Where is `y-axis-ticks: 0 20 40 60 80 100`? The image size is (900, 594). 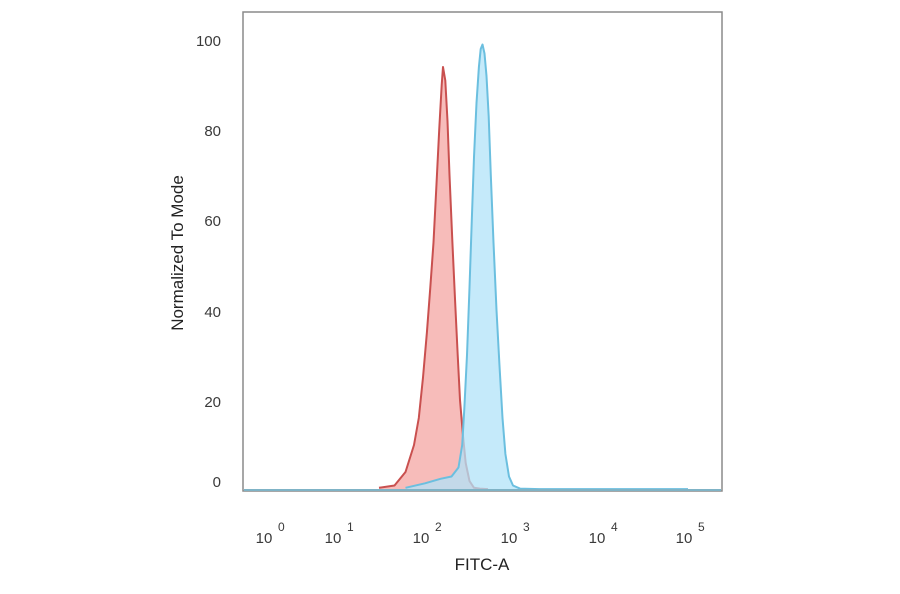
y-axis-ticks: 0 20 40 60 80 100 is located at coordinates (208, 262).